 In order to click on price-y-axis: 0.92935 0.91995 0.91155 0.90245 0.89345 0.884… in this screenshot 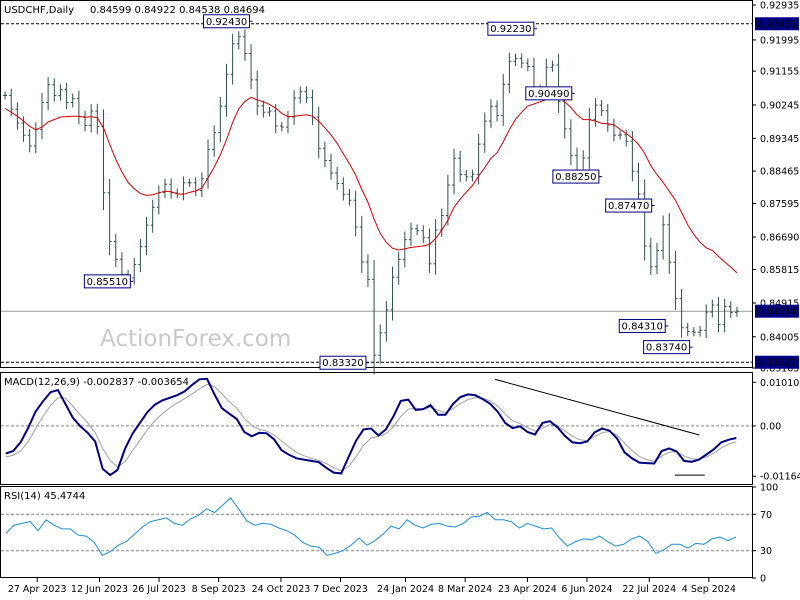, I will do `click(775, 188)`.